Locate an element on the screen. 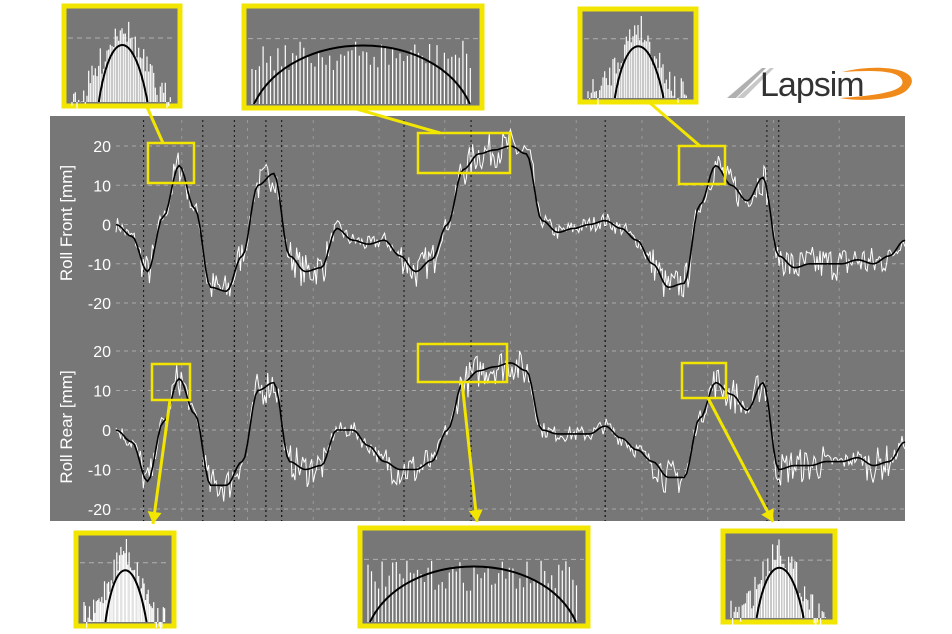  logo-swoosh-grey is located at coordinates (746, 83).